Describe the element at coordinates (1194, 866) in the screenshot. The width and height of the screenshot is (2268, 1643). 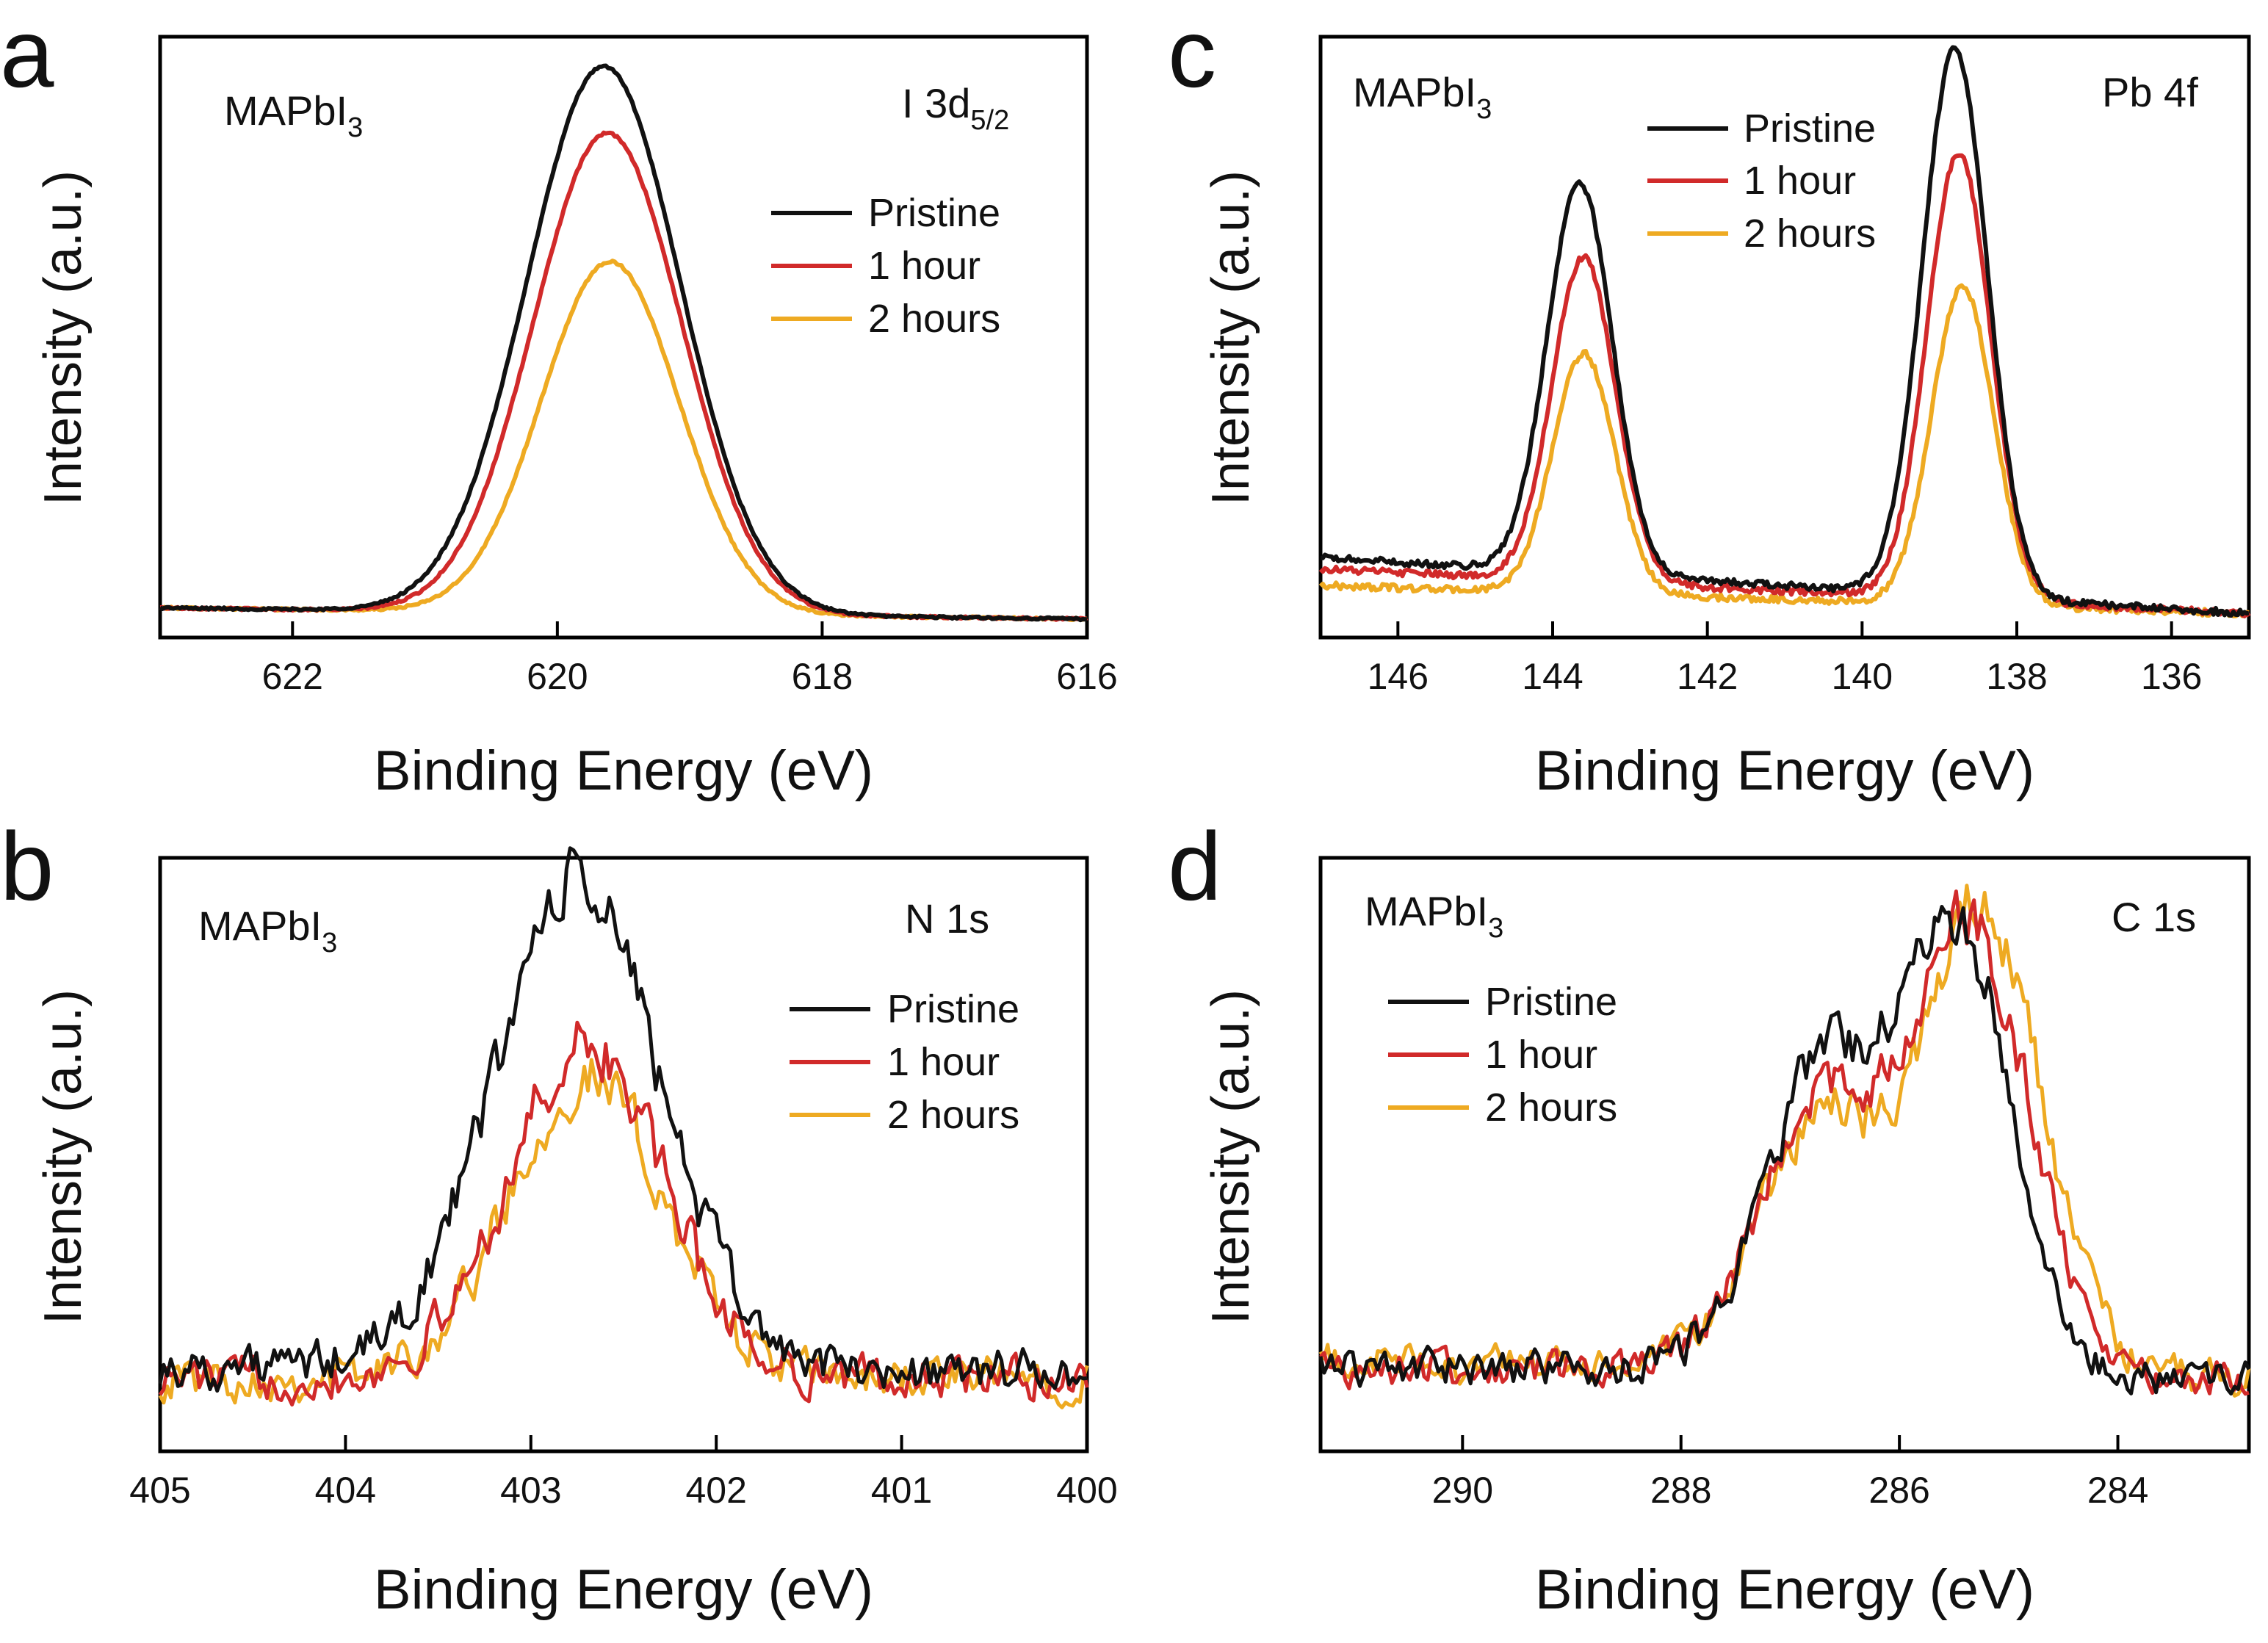
I see `panel-letter-d: d` at that location.